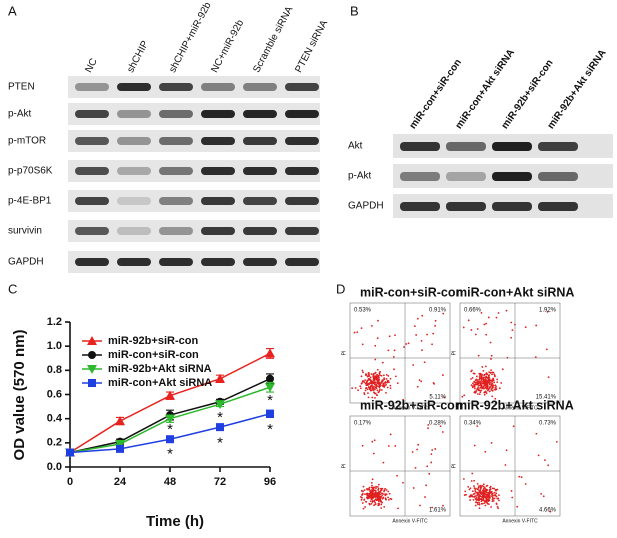 The height and width of the screenshot is (538, 617). I want to click on x-tick-label: 24, so click(120, 482).